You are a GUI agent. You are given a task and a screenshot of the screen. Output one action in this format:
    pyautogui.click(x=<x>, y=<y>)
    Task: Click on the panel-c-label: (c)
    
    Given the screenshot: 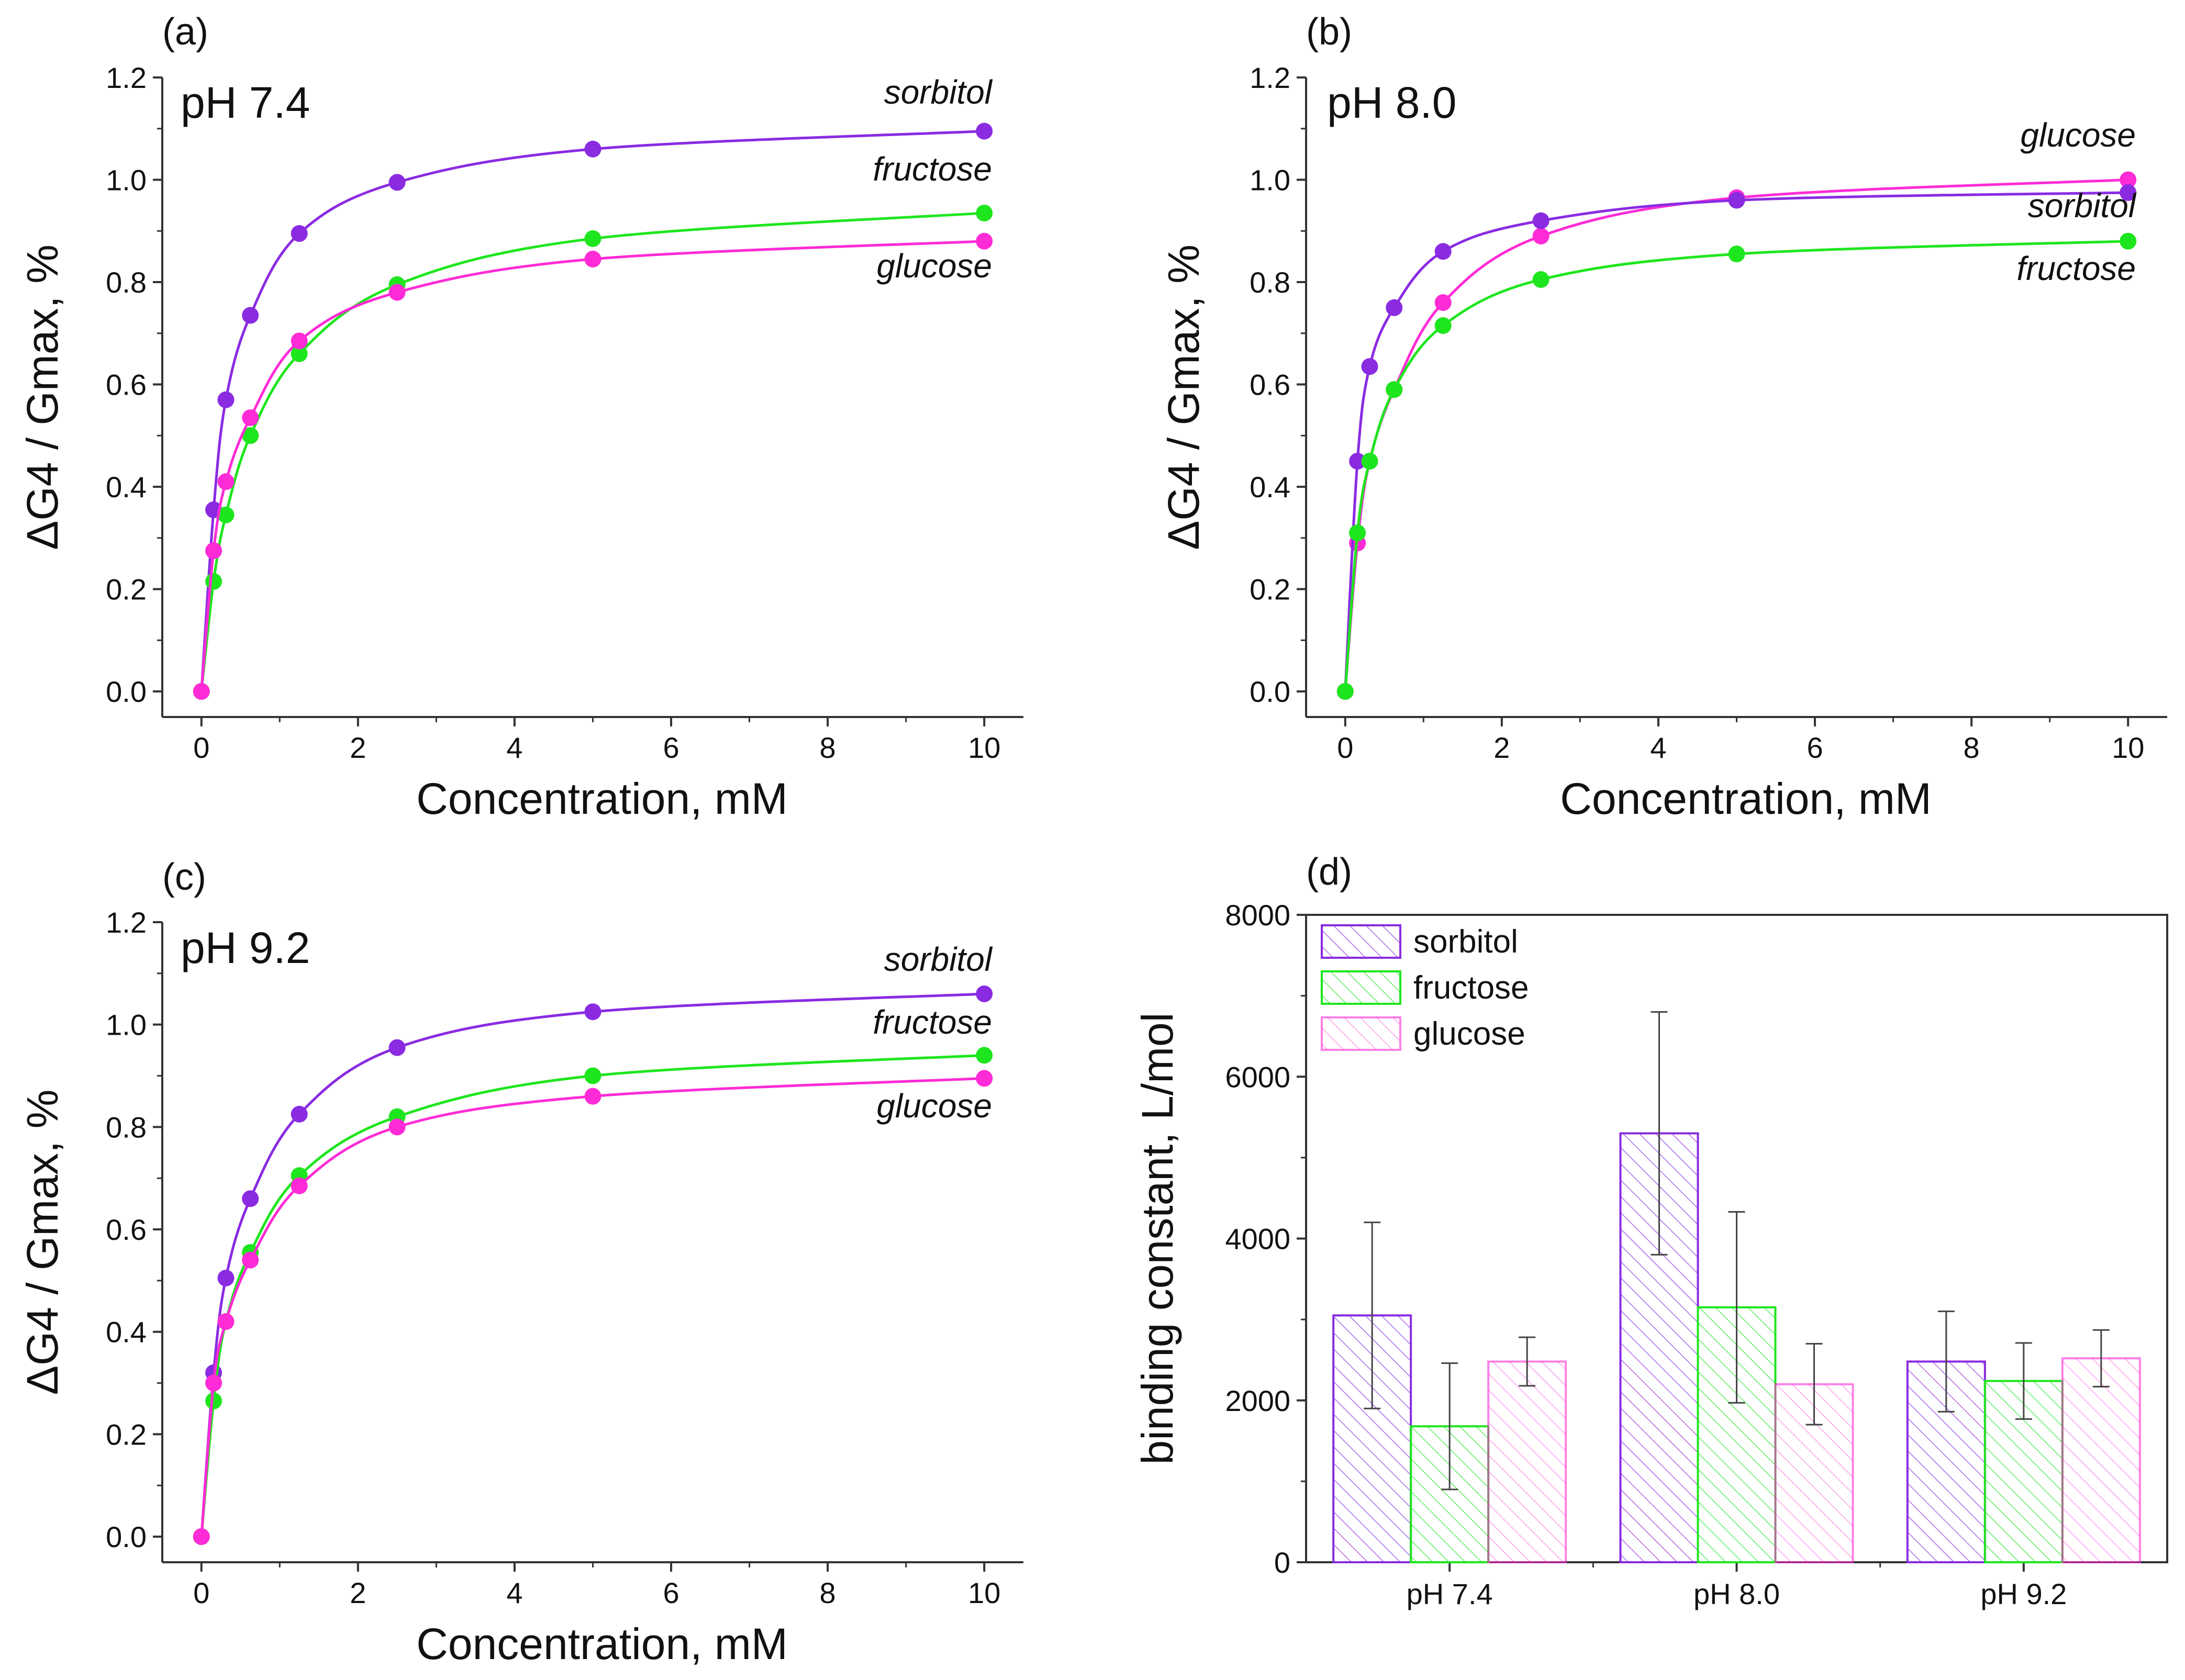 What is the action you would take?
    pyautogui.click(x=184, y=877)
    